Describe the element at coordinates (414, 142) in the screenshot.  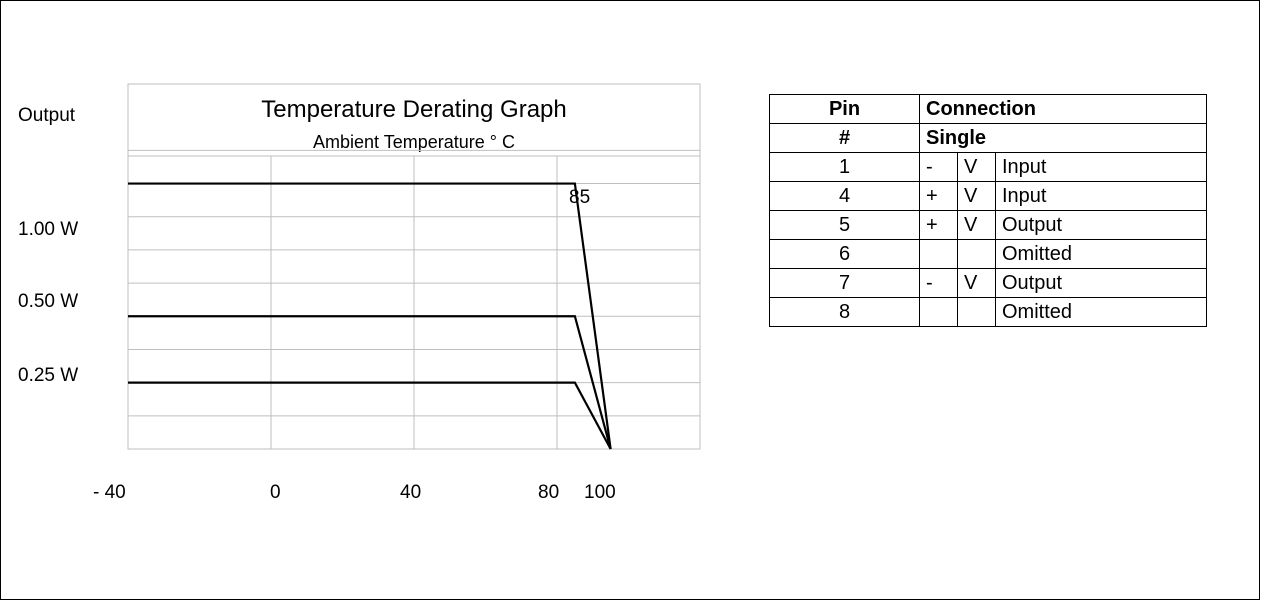
I see `chart-subtitle: Ambient Temperature ° C` at that location.